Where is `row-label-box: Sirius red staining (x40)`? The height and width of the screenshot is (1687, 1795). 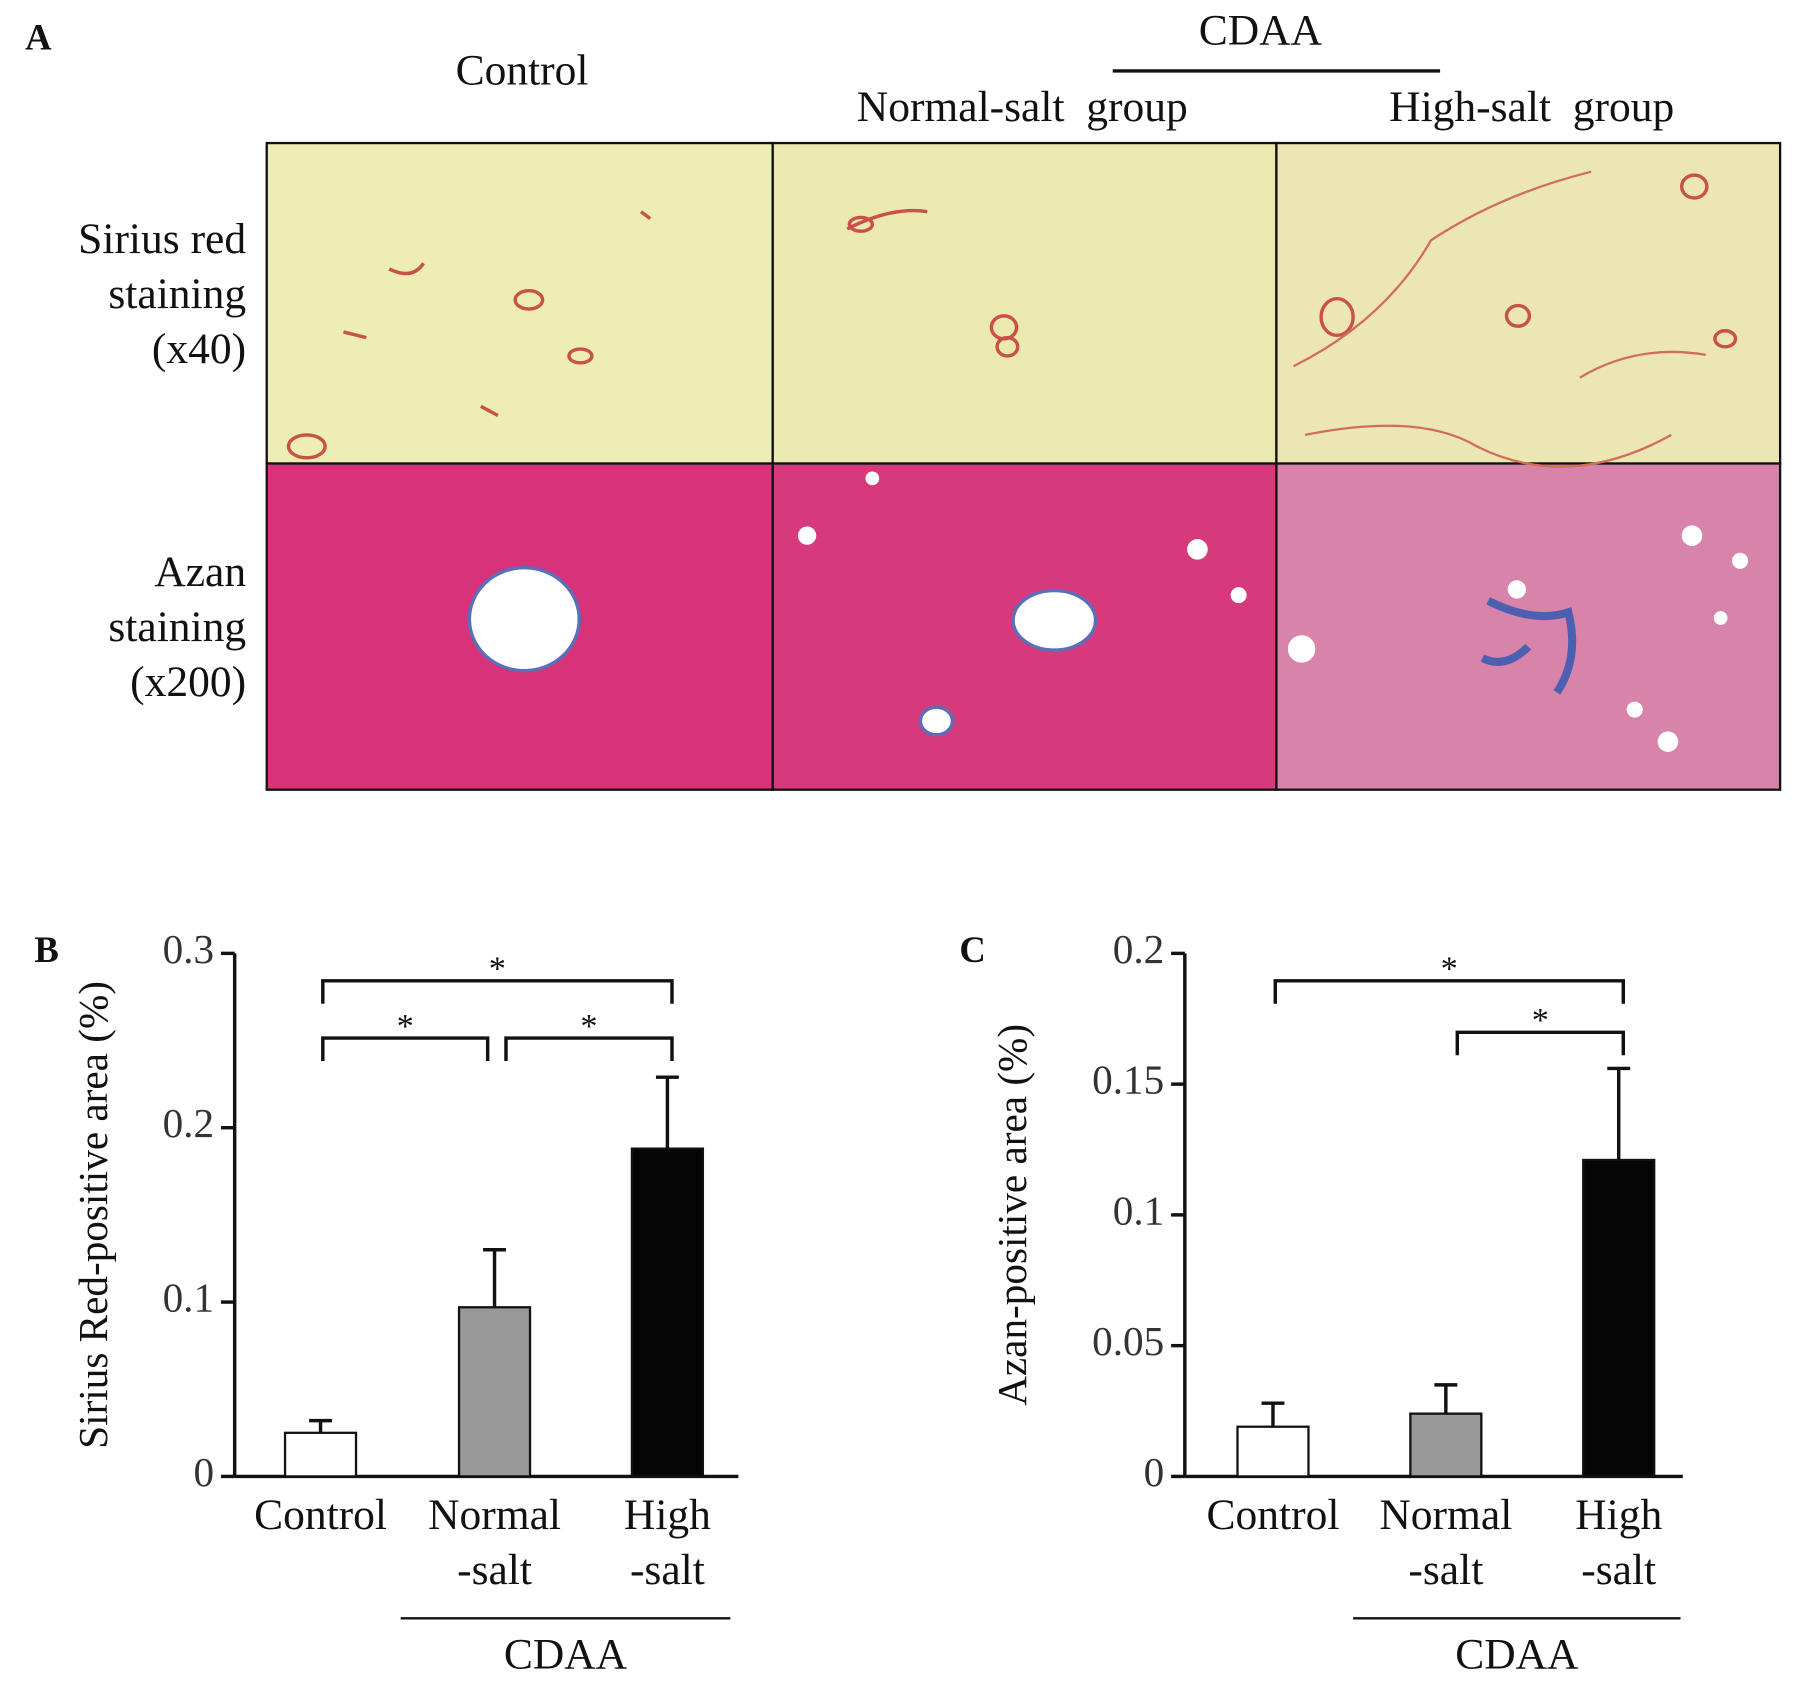
row-label-box: Sirius red staining (x40) is located at coordinates (162, 294).